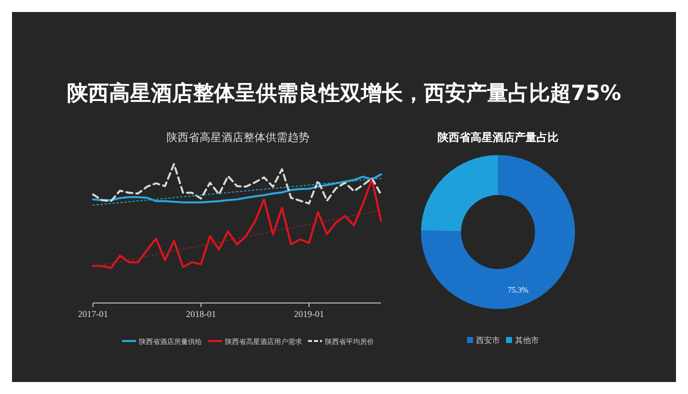 The height and width of the screenshot is (394, 688). I want to click on legend-label: 西安市, so click(488, 340).